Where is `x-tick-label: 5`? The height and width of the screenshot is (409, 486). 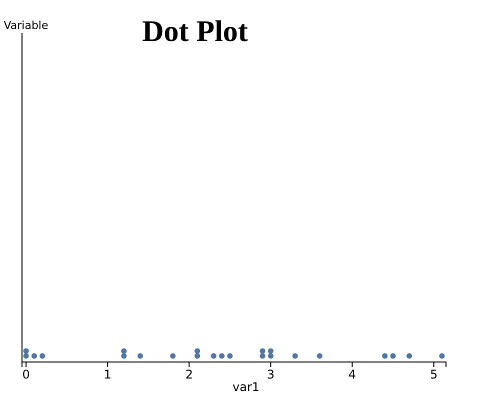 x-tick-label: 5 is located at coordinates (434, 375).